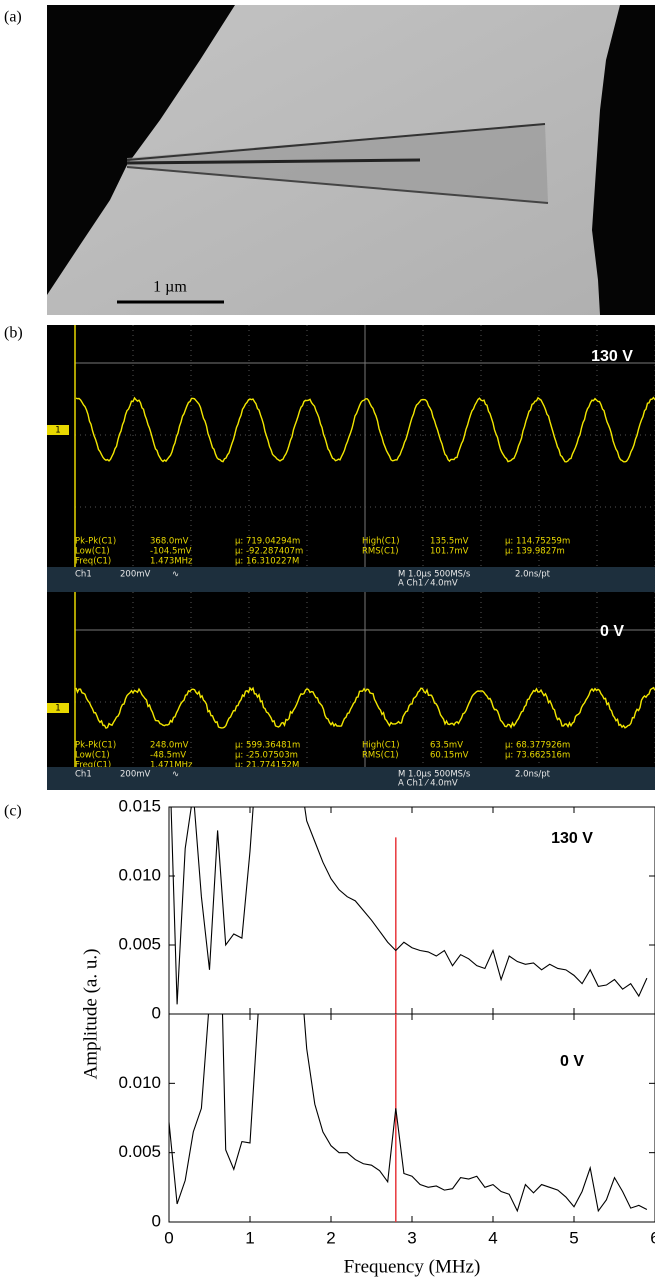 The height and width of the screenshot is (1284, 655). What do you see at coordinates (267, 562) in the screenshot?
I see `measurement: µ: 16.310227M` at bounding box center [267, 562].